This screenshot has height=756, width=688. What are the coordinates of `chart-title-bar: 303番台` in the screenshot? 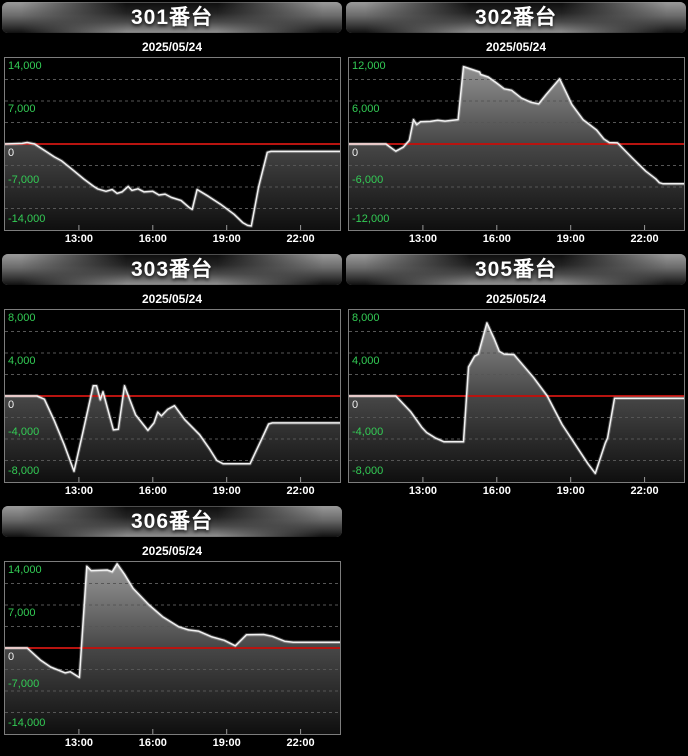 It's located at (172, 269).